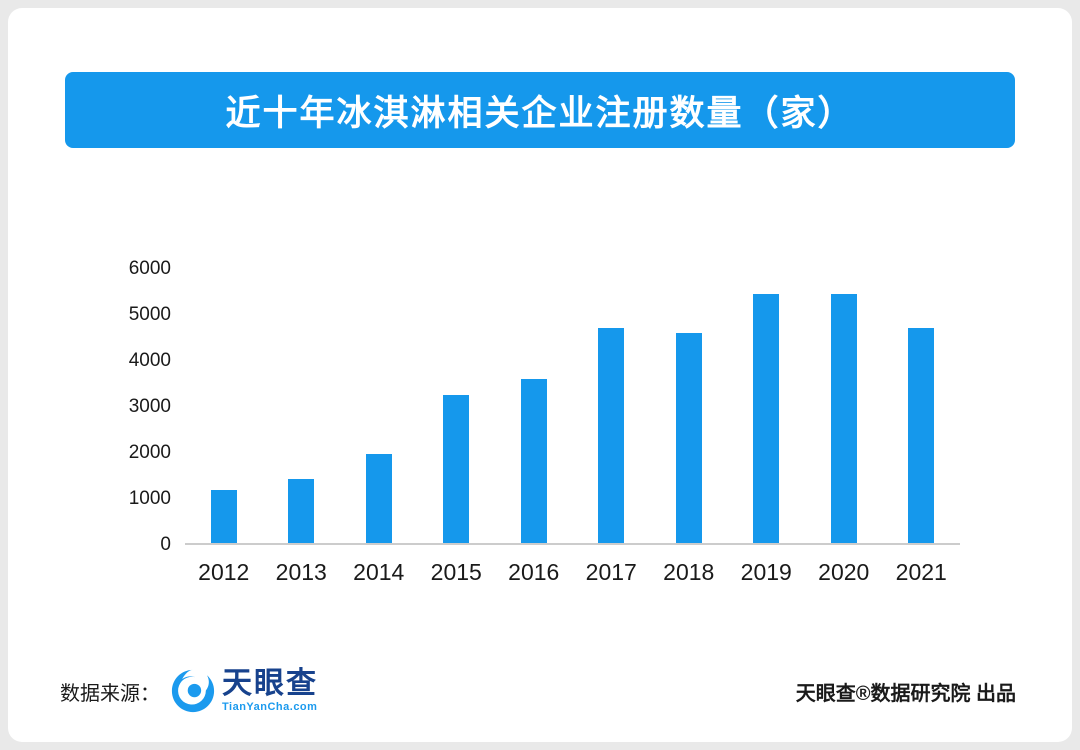 This screenshot has width=1080, height=750. Describe the element at coordinates (110, 693) in the screenshot. I see `source-label: 数据来源：` at that location.